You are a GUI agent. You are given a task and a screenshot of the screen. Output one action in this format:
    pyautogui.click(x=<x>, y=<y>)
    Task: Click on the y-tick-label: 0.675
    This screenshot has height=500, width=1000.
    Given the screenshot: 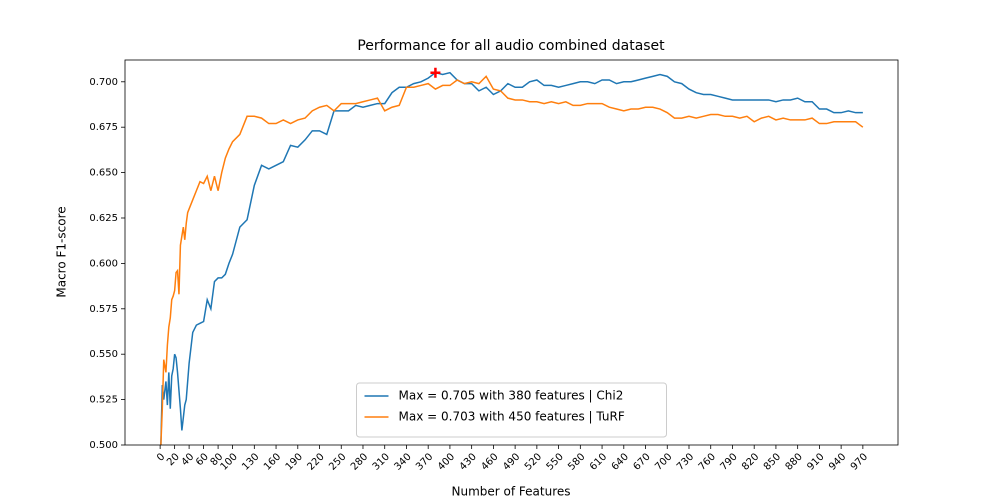 What is the action you would take?
    pyautogui.click(x=103, y=127)
    